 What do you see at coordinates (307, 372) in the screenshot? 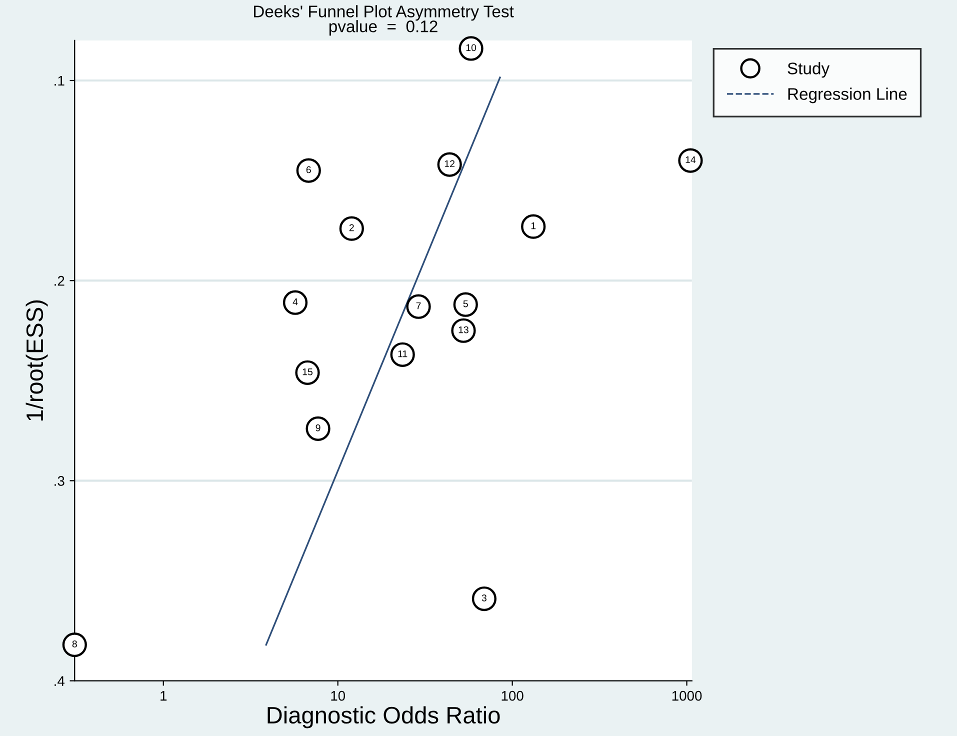
I see `annotation: 15` at bounding box center [307, 372].